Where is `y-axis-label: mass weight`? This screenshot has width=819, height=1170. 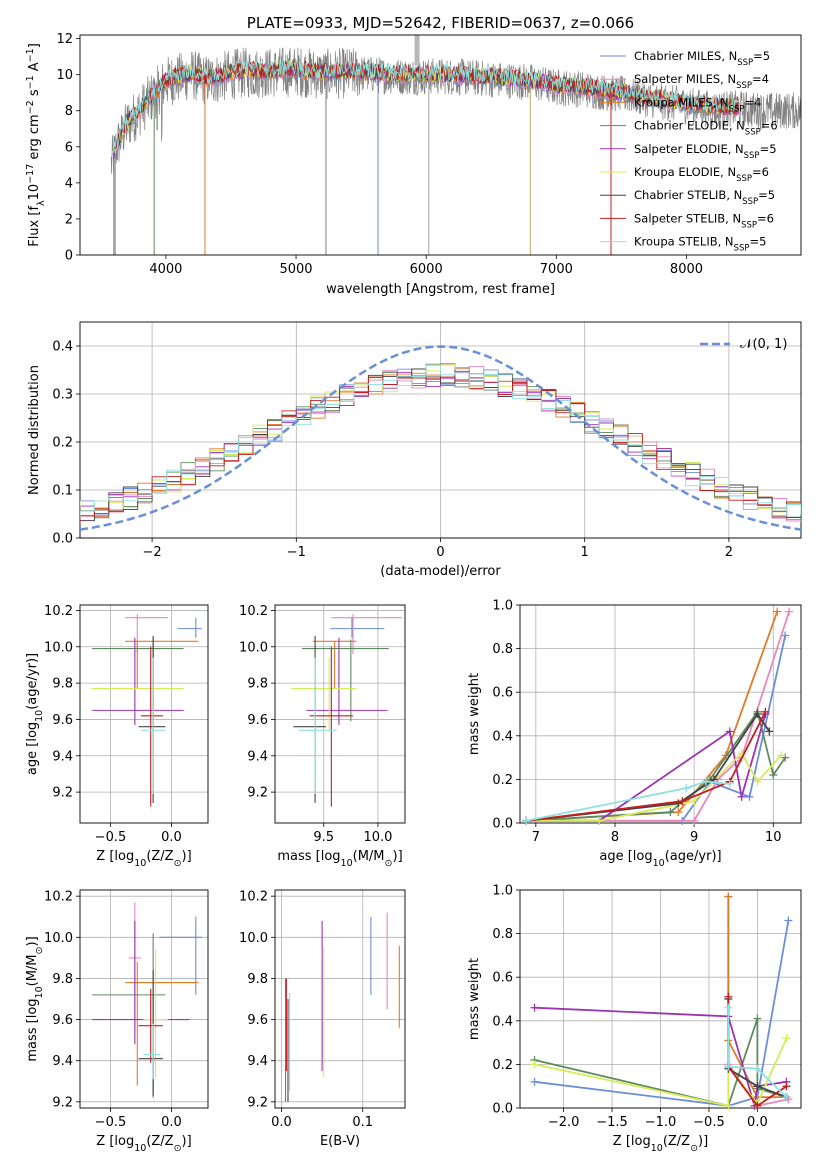 y-axis-label: mass weight is located at coordinates (474, 714).